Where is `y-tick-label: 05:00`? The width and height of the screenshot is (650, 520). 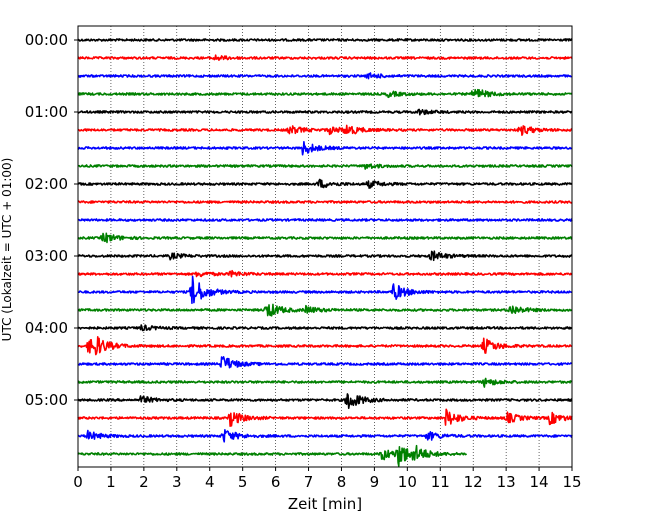
y-tick-label: 05:00 is located at coordinates (46, 400).